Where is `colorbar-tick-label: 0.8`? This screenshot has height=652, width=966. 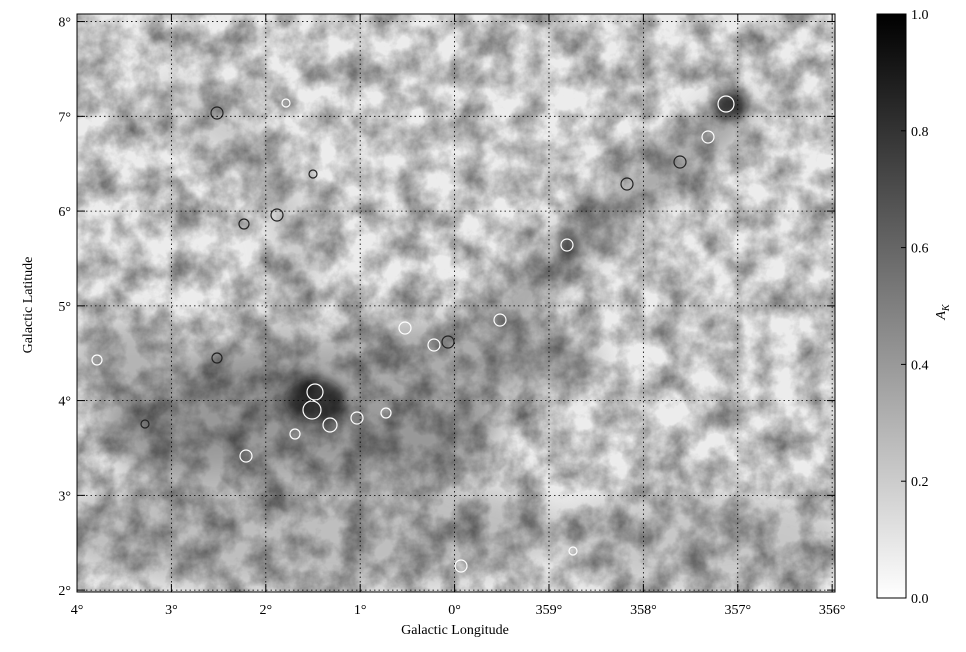
colorbar-tick-label: 0.8 is located at coordinates (920, 132).